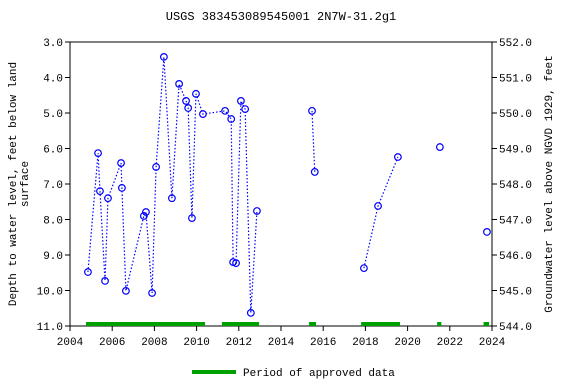  What do you see at coordinates (281, 17) in the screenshot?
I see `chart-title: USGS 383453089545001 2N7W-31.2g1` at bounding box center [281, 17].